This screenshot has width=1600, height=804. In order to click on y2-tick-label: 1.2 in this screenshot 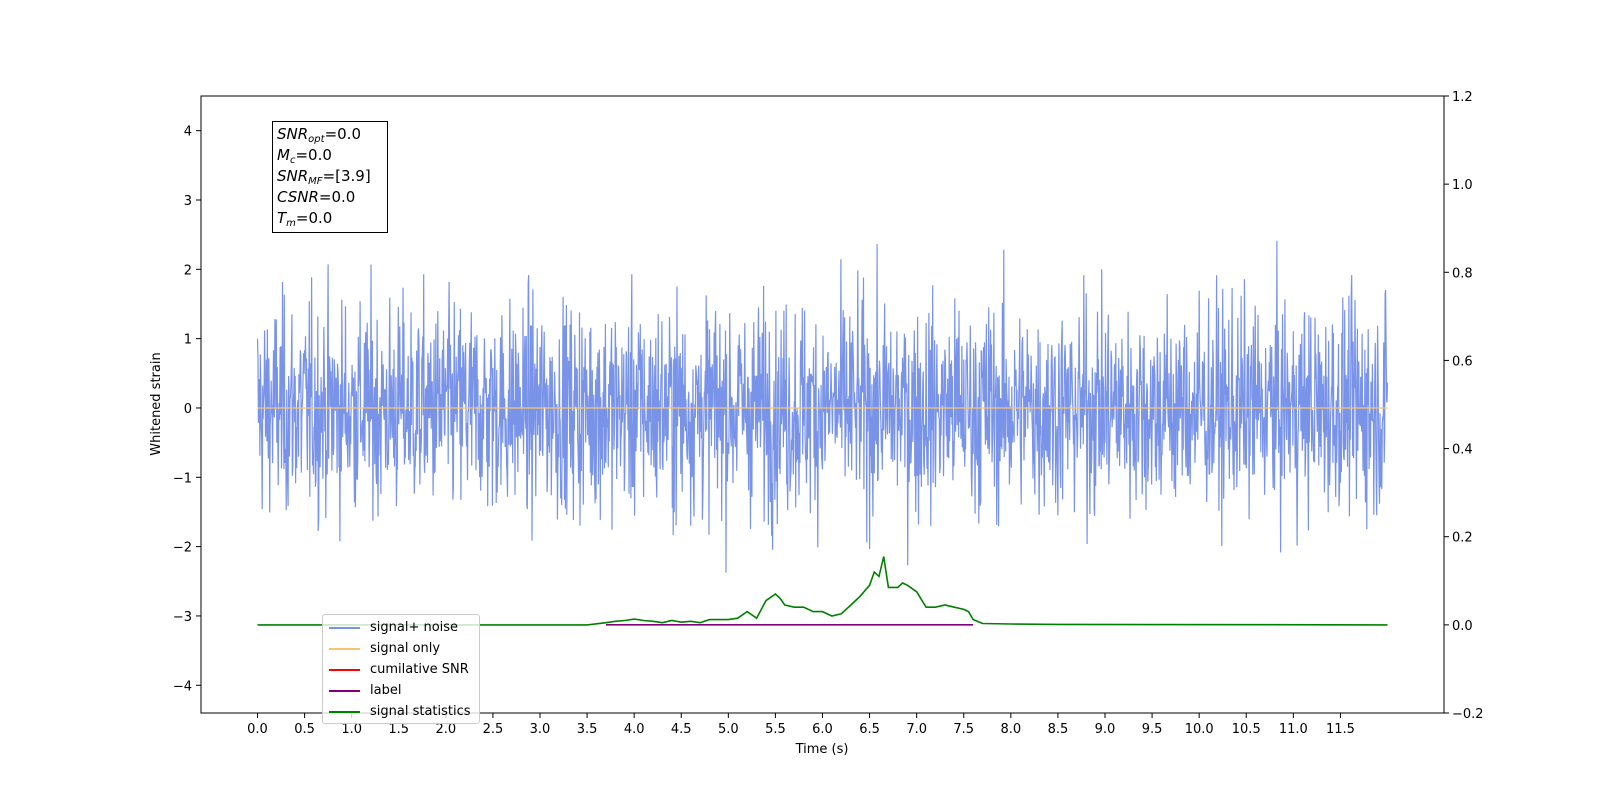, I will do `click(1462, 97)`.